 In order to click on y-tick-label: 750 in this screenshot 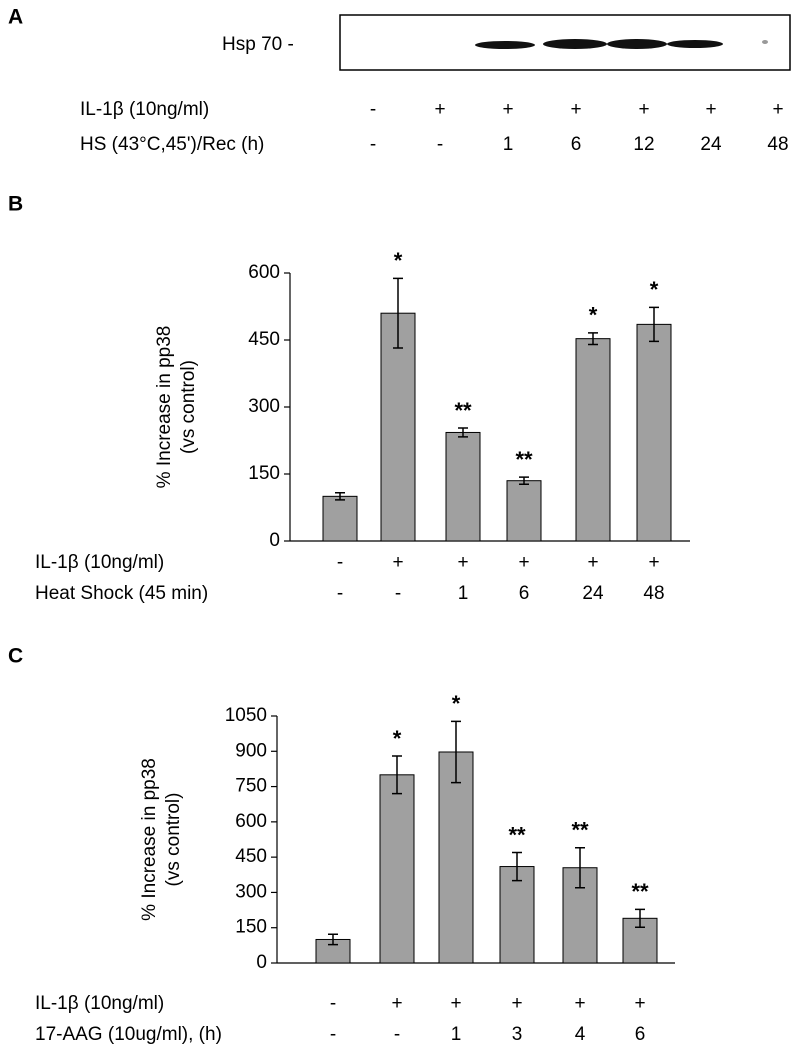, I will do `click(251, 786)`.